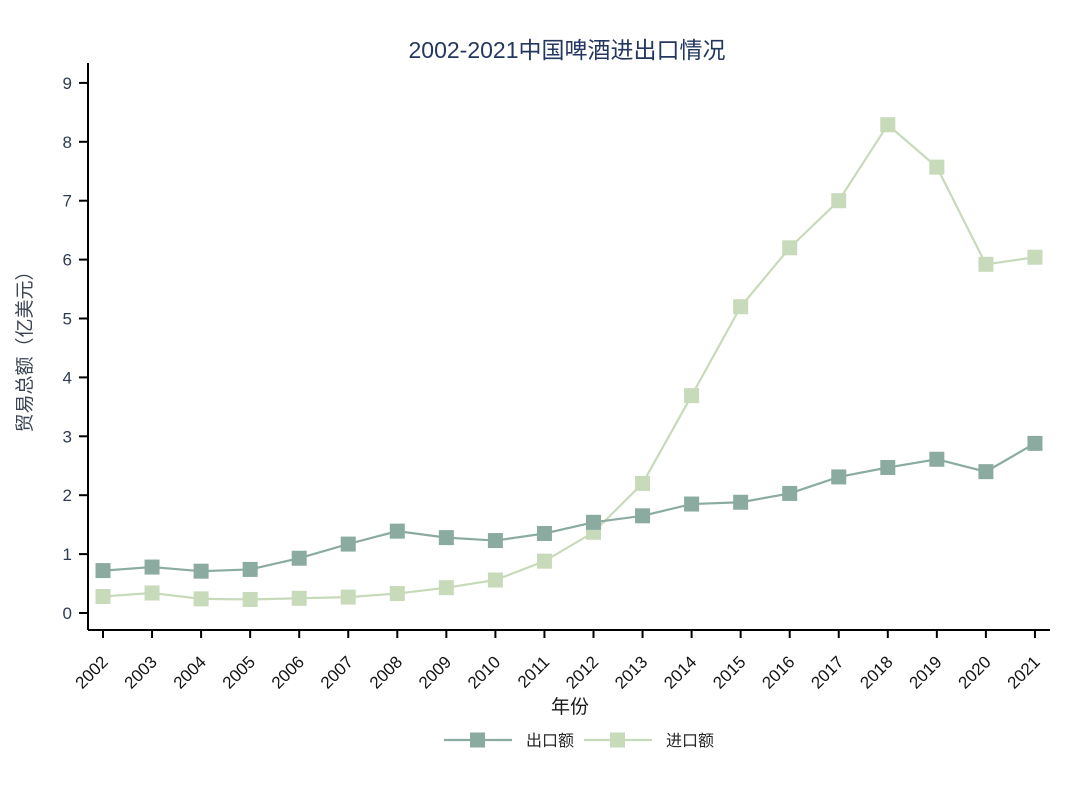  Describe the element at coordinates (250, 599) in the screenshot. I see `data-point-import-2005` at that location.